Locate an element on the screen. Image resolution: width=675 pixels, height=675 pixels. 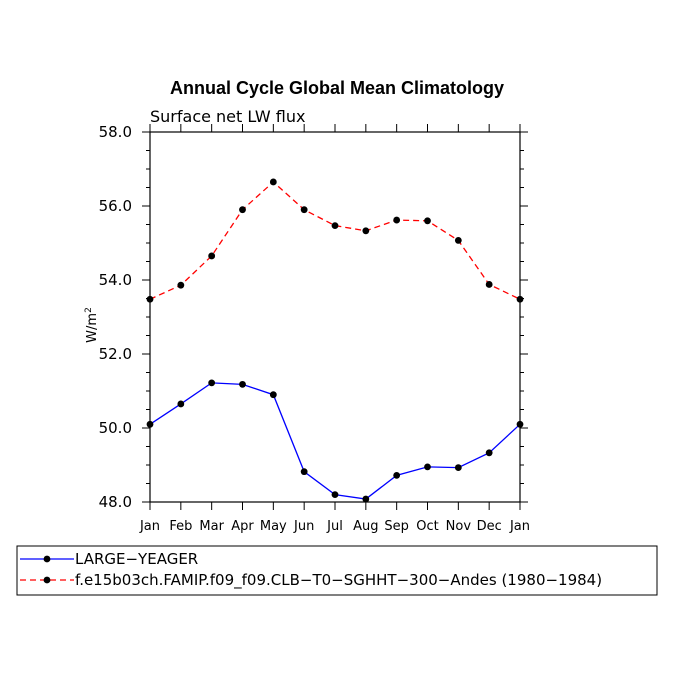
x-tick-label: Apr is located at coordinates (242, 526).